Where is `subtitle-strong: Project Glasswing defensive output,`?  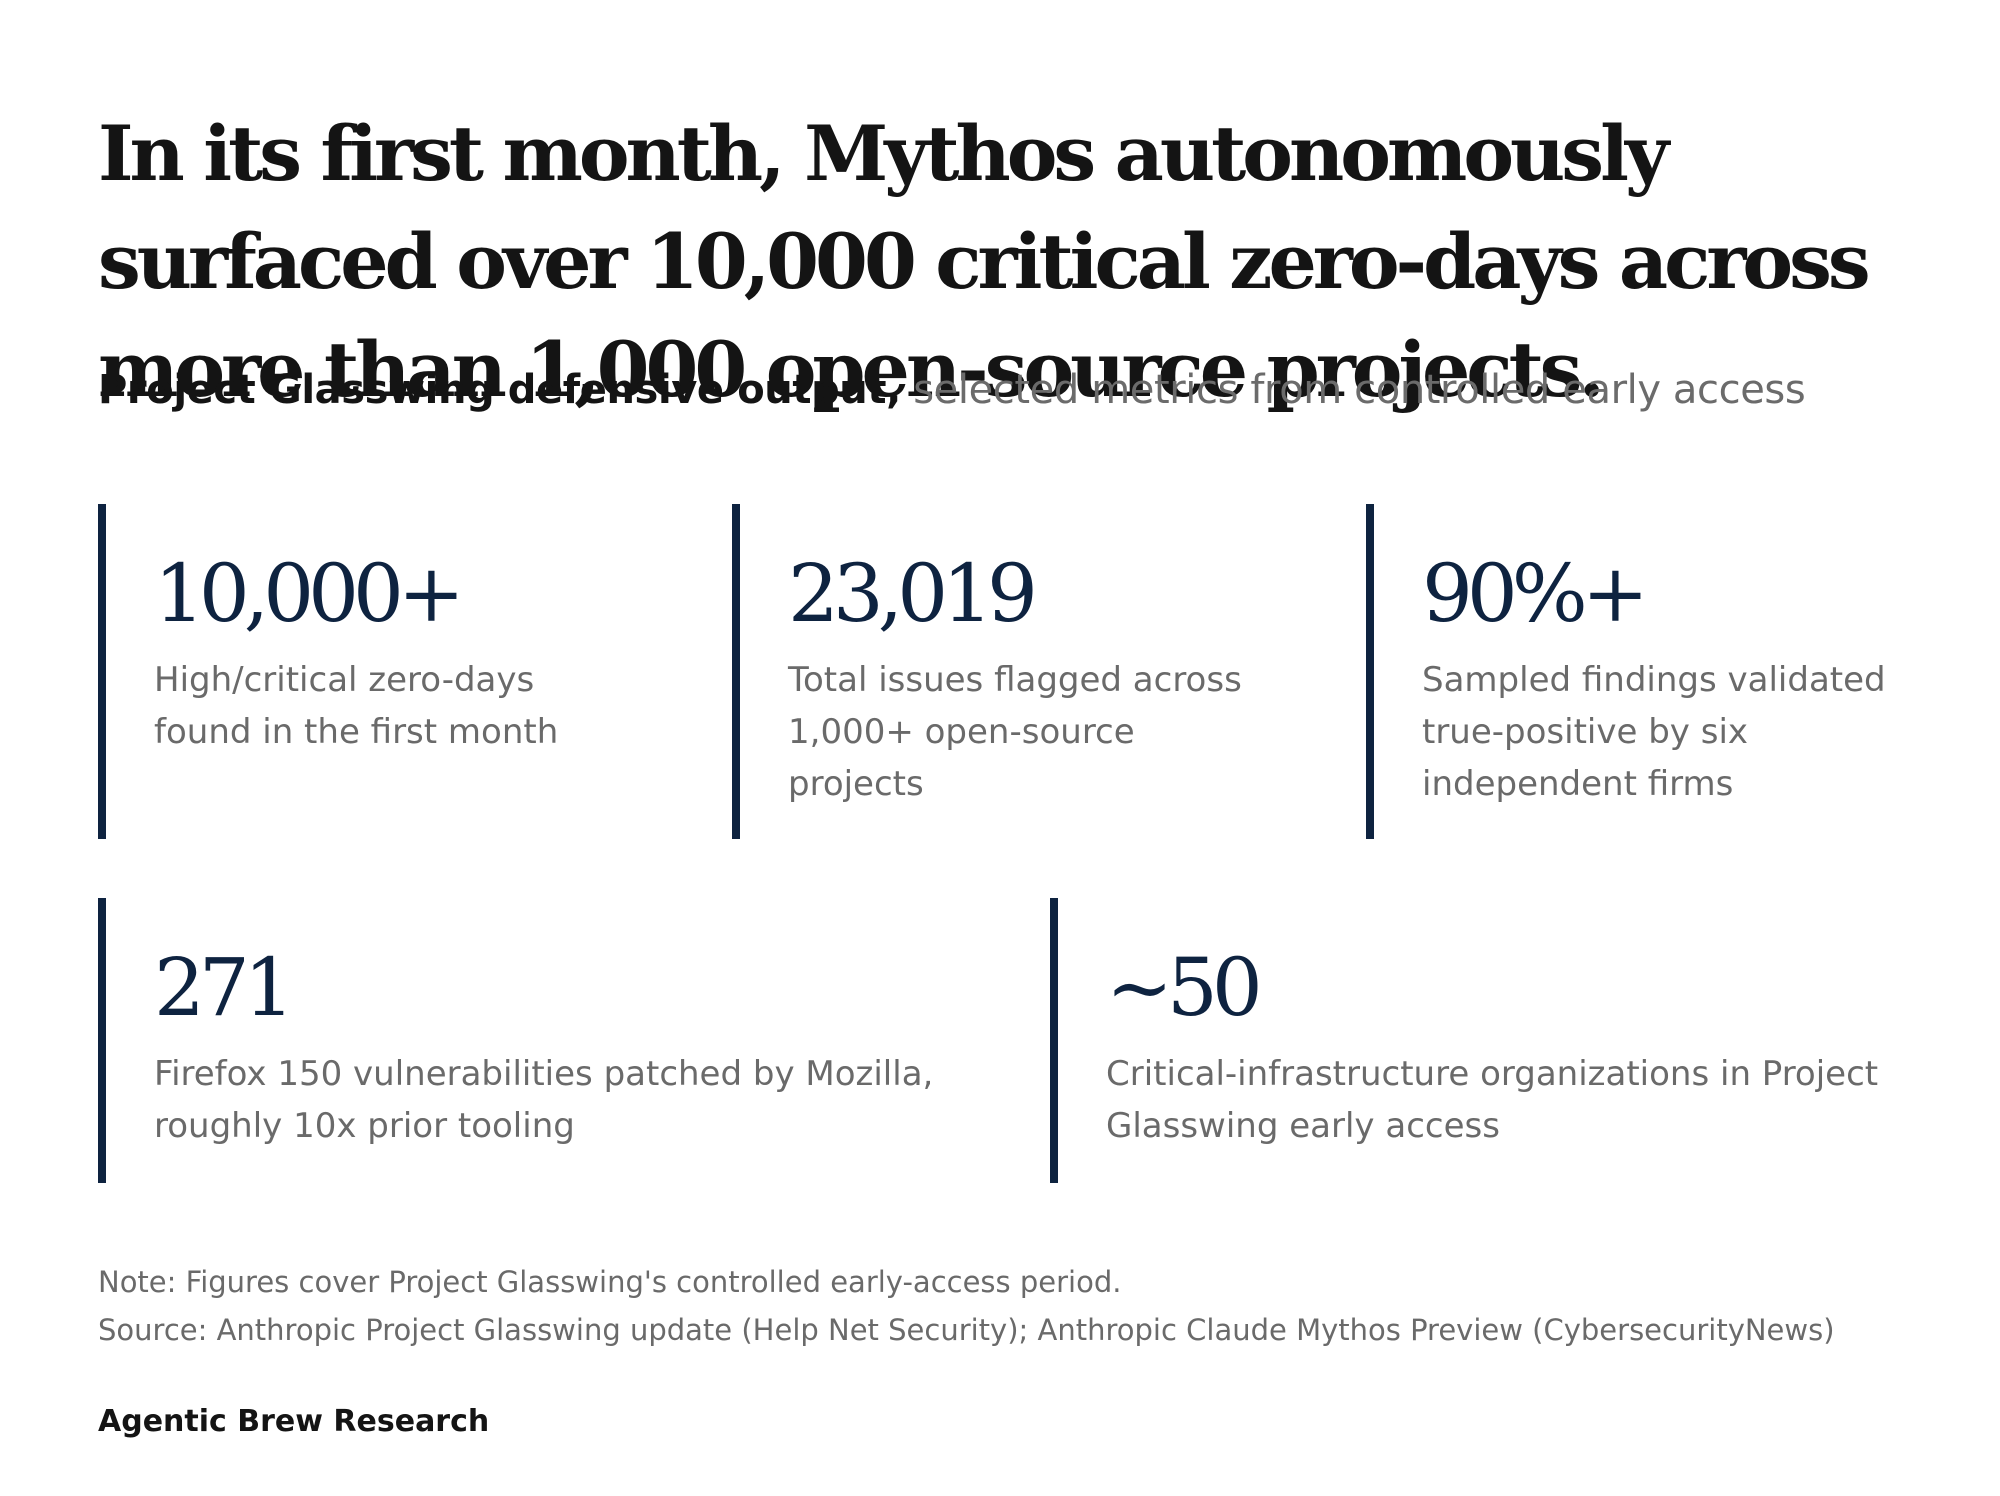
subtitle-strong: Project Glasswing defensive output, is located at coordinates (499, 390).